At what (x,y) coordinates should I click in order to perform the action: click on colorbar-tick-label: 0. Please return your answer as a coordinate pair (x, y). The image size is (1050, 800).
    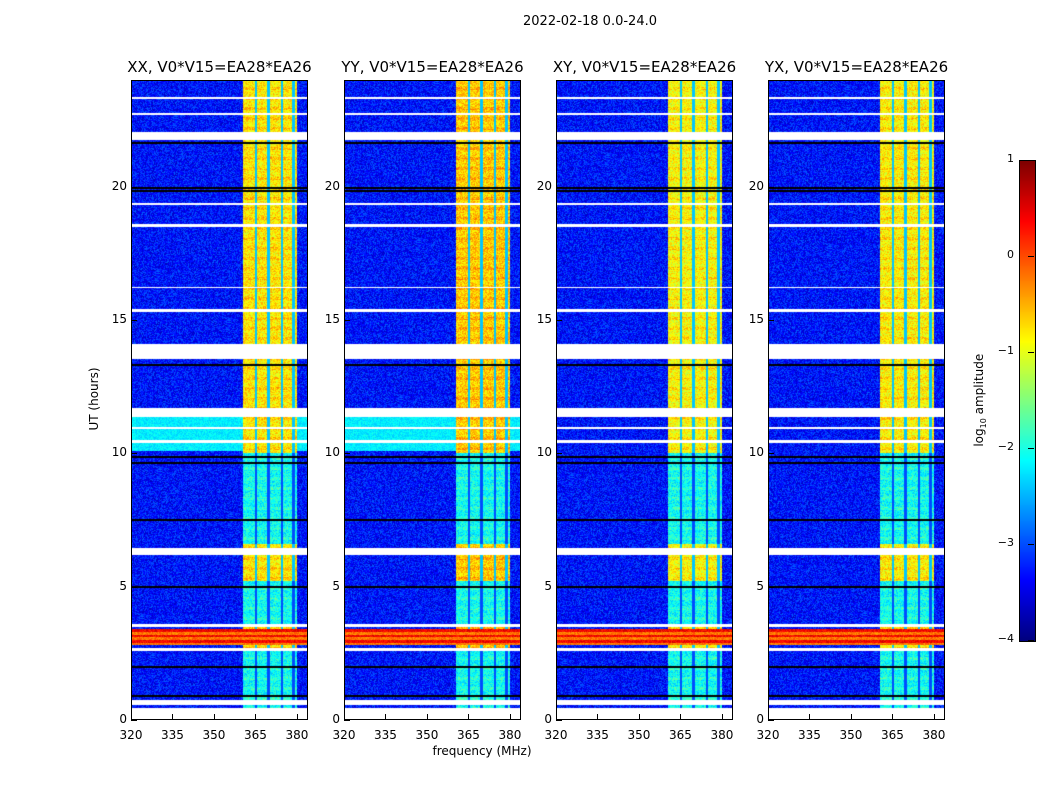
    Looking at the image, I should click on (1010, 254).